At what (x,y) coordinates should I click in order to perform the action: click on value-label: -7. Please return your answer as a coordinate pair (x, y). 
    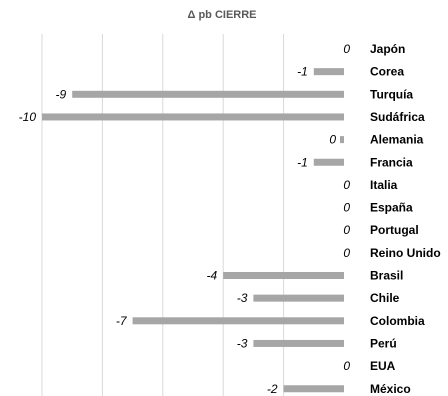
    Looking at the image, I should click on (122, 321).